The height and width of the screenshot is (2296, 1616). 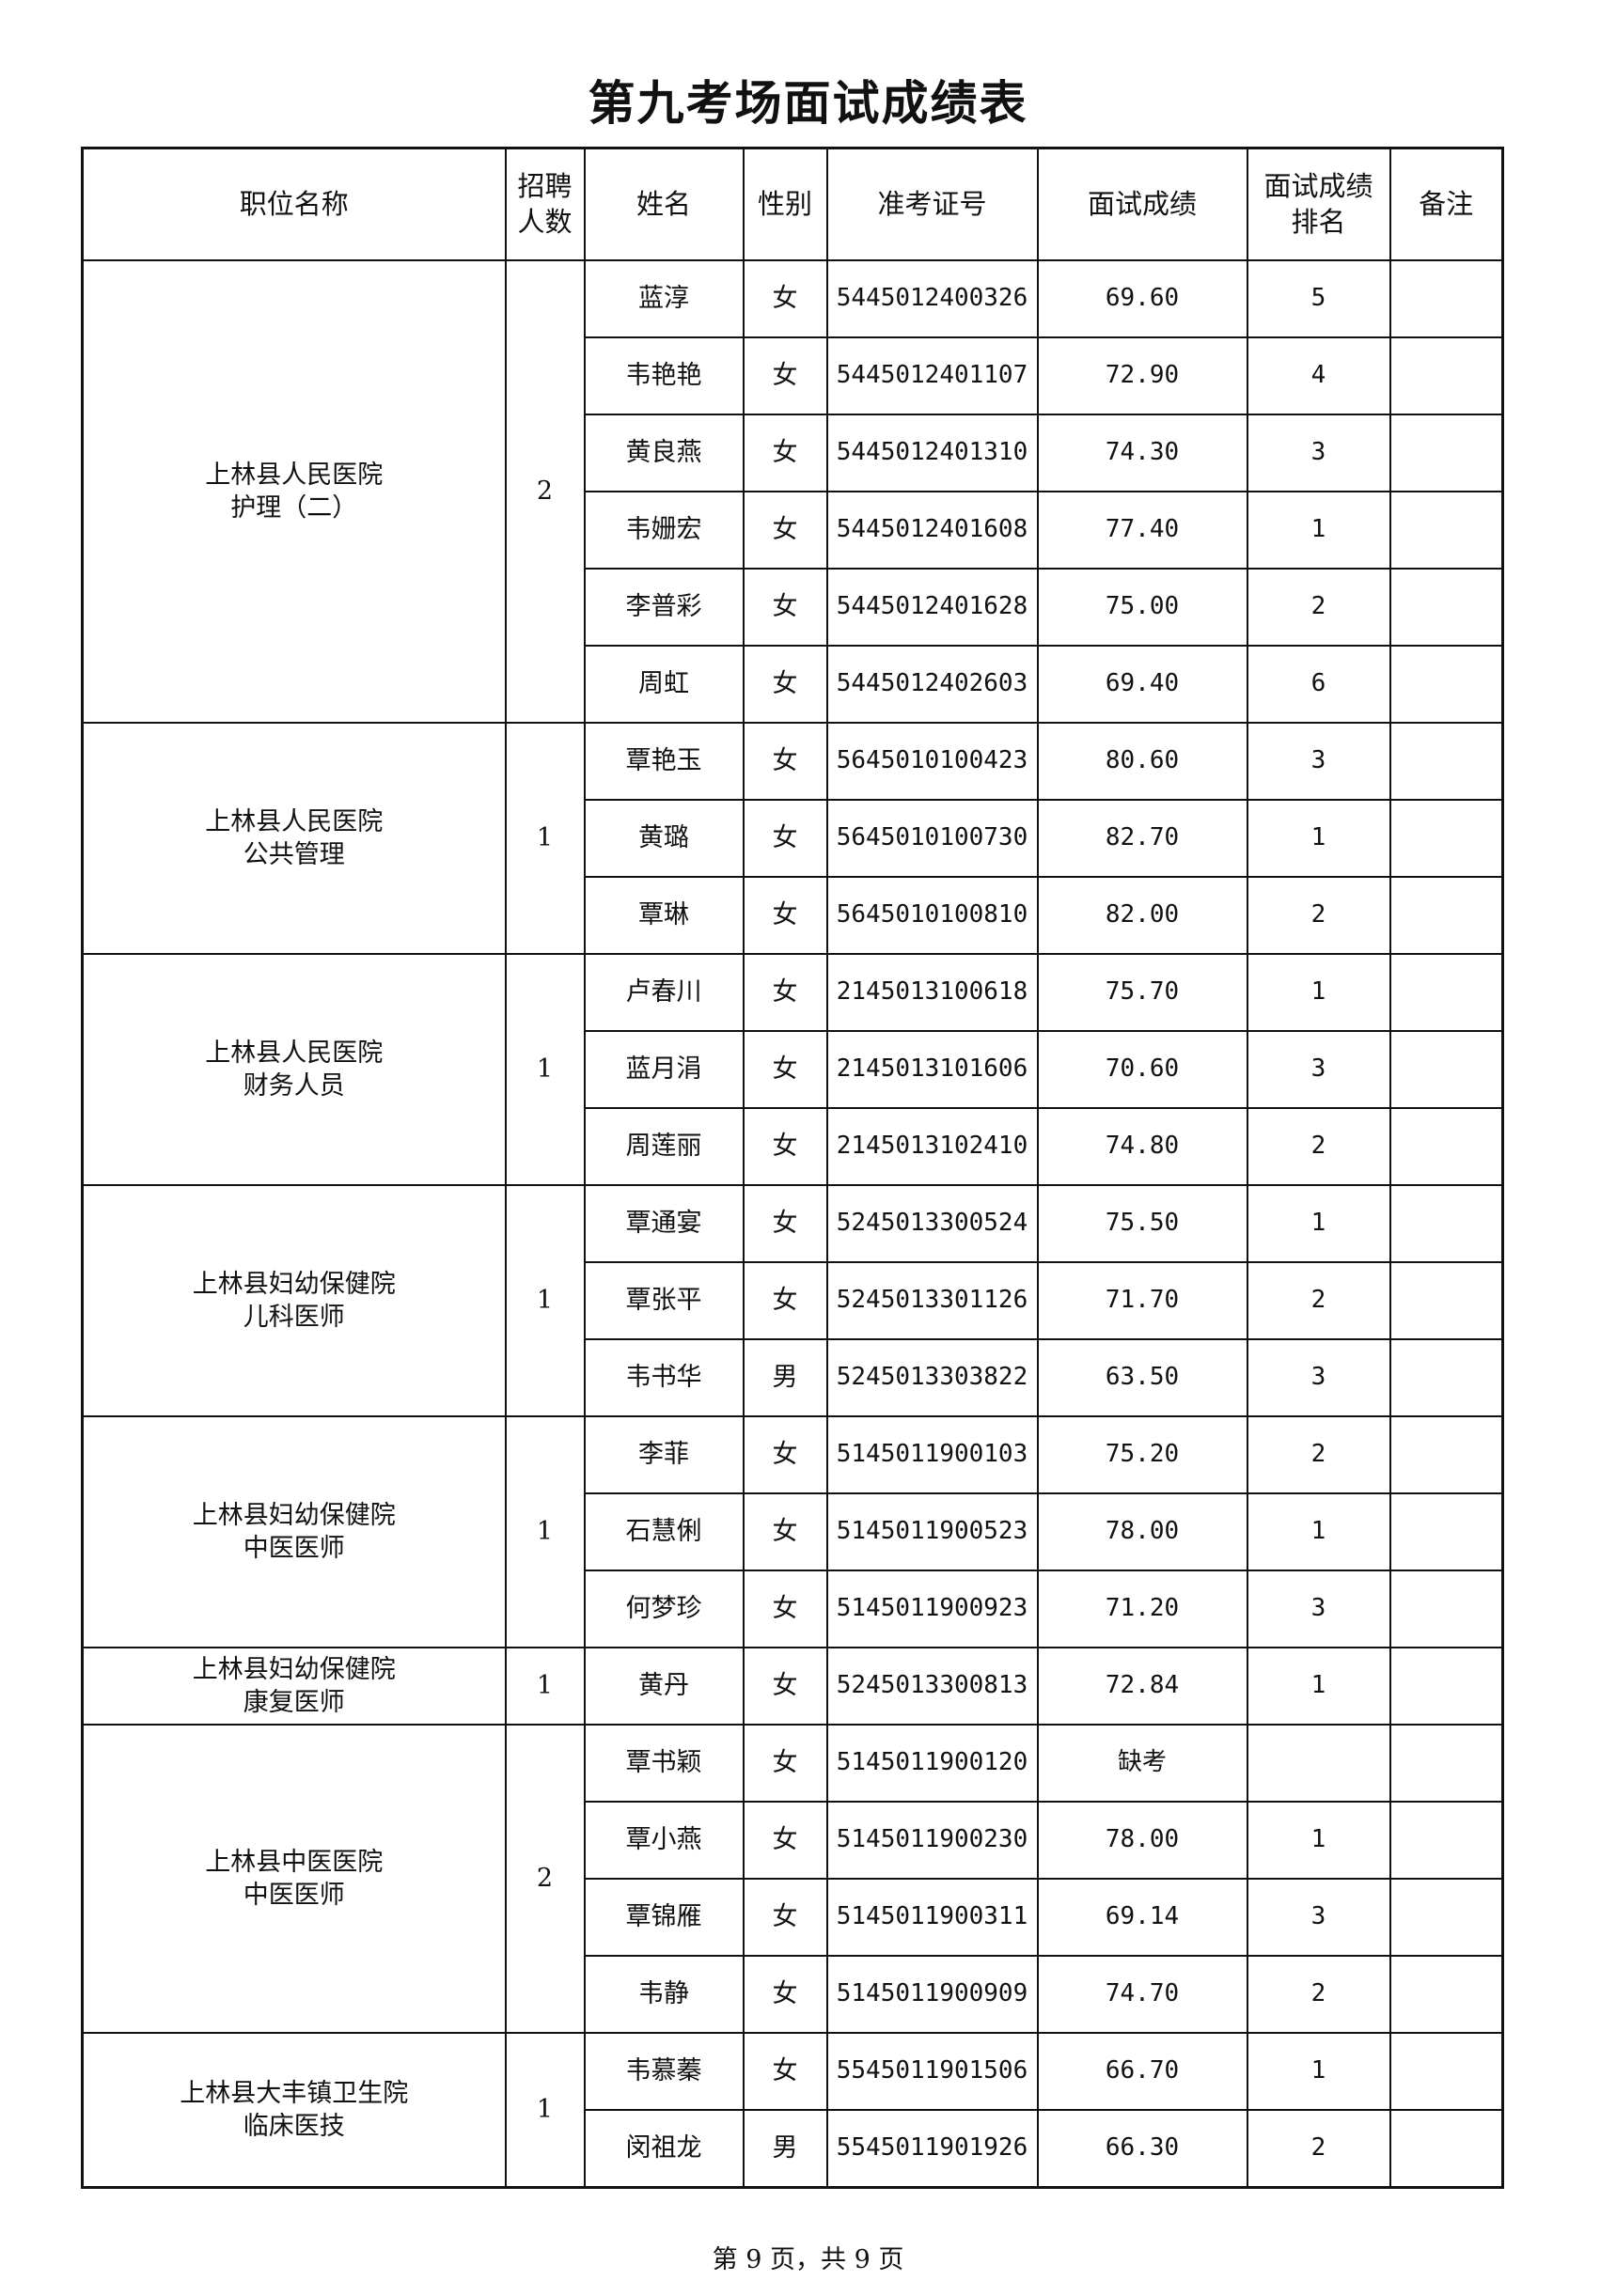 What do you see at coordinates (1142, 1686) in the screenshot?
I see `score-cell: 72.84` at bounding box center [1142, 1686].